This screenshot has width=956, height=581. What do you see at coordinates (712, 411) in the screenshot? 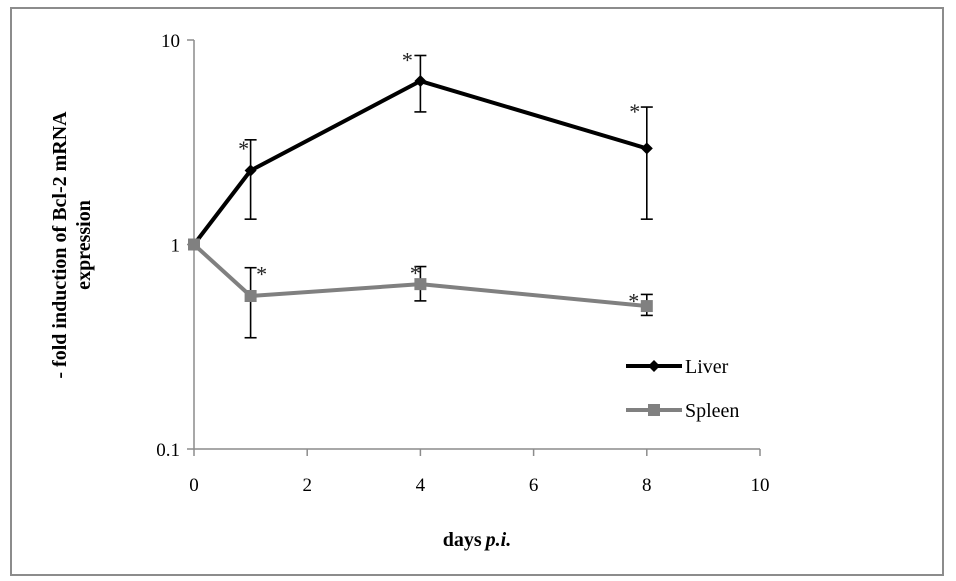
I see `legend-label: Spleen` at bounding box center [712, 411].